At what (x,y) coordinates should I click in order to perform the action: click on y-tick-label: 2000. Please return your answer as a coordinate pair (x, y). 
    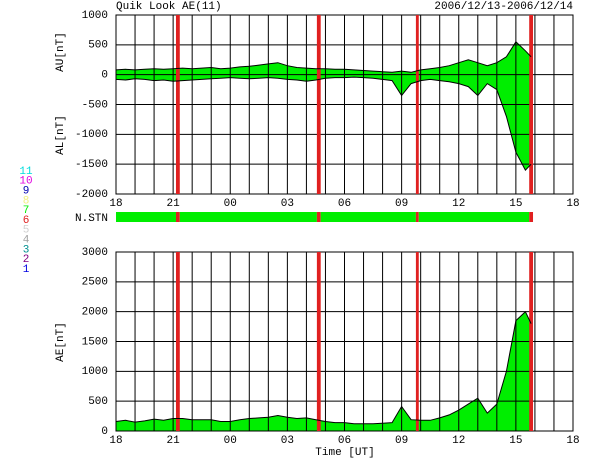
    Looking at the image, I should click on (95, 313).